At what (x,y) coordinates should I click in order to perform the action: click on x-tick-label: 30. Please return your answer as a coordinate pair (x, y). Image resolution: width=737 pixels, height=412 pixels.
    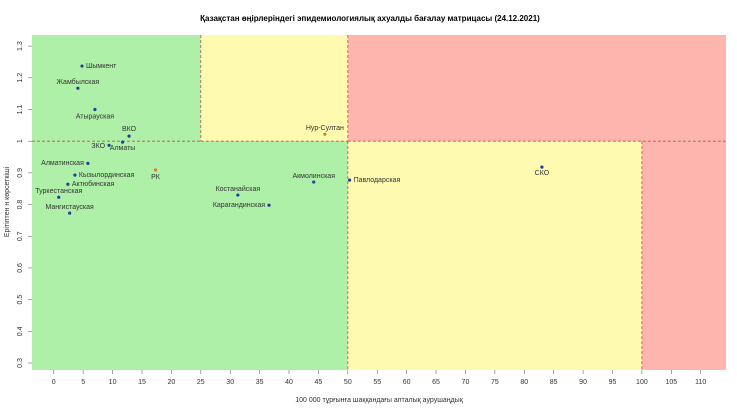
    Looking at the image, I should click on (230, 382).